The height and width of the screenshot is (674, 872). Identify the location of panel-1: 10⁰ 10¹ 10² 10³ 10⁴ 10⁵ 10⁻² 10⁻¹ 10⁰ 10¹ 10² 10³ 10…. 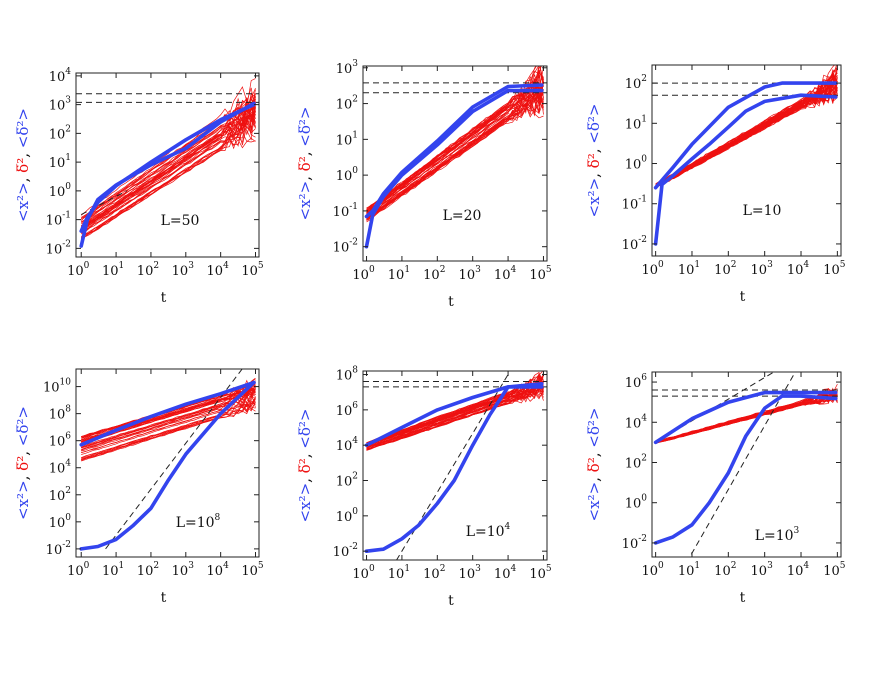
(139, 186).